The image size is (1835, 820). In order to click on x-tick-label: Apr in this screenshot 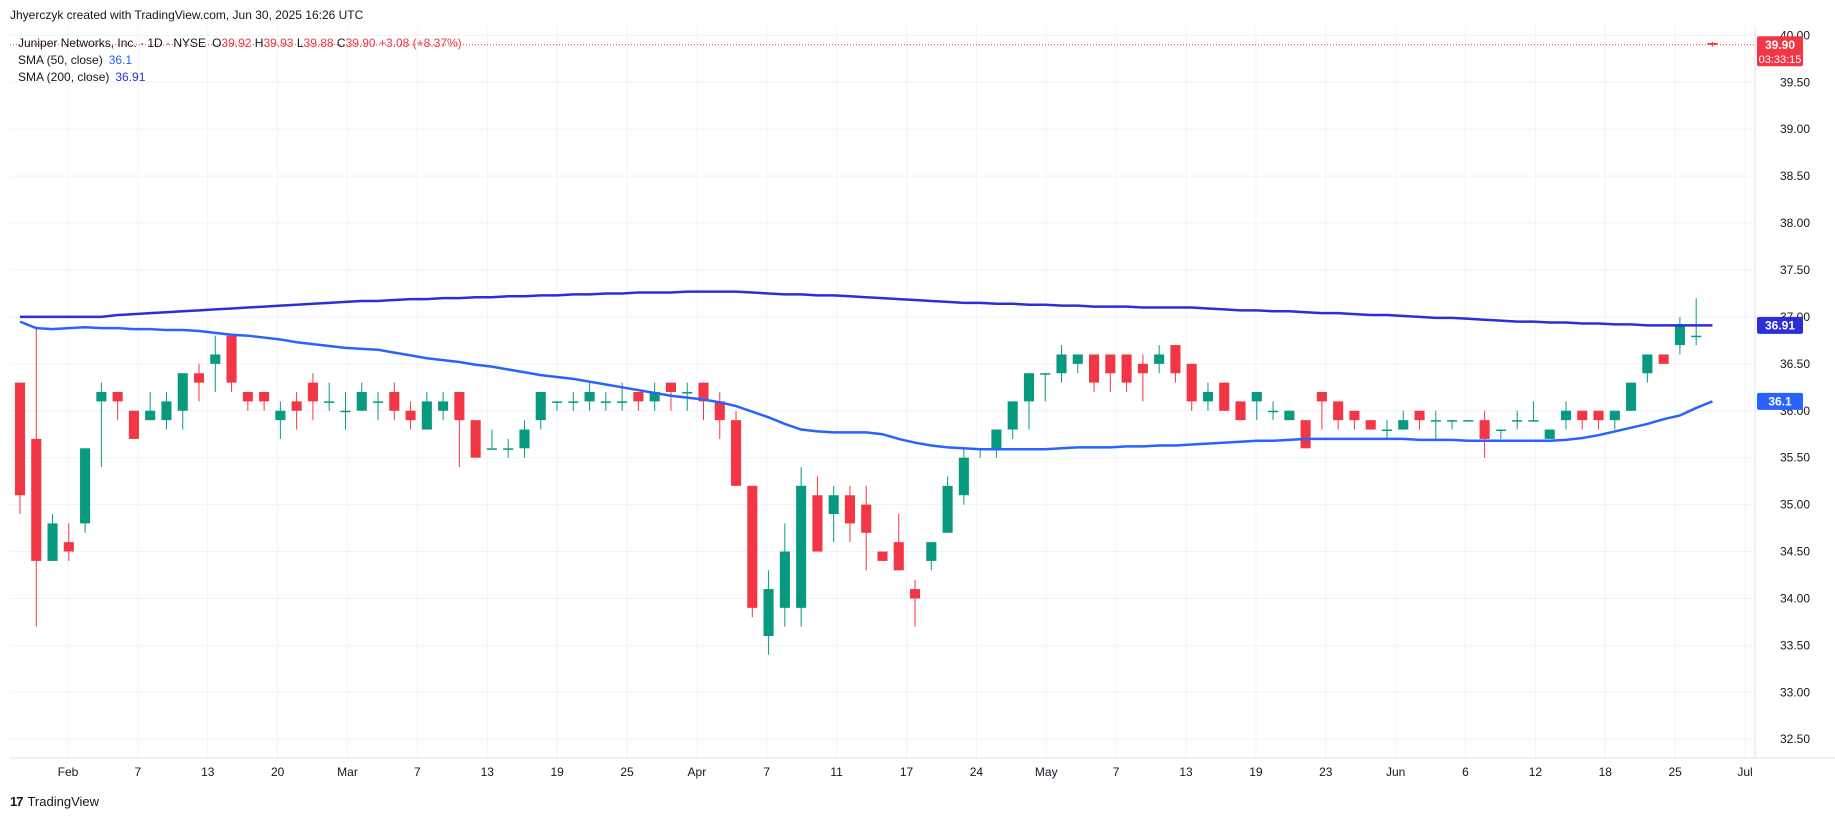, I will do `click(697, 772)`.